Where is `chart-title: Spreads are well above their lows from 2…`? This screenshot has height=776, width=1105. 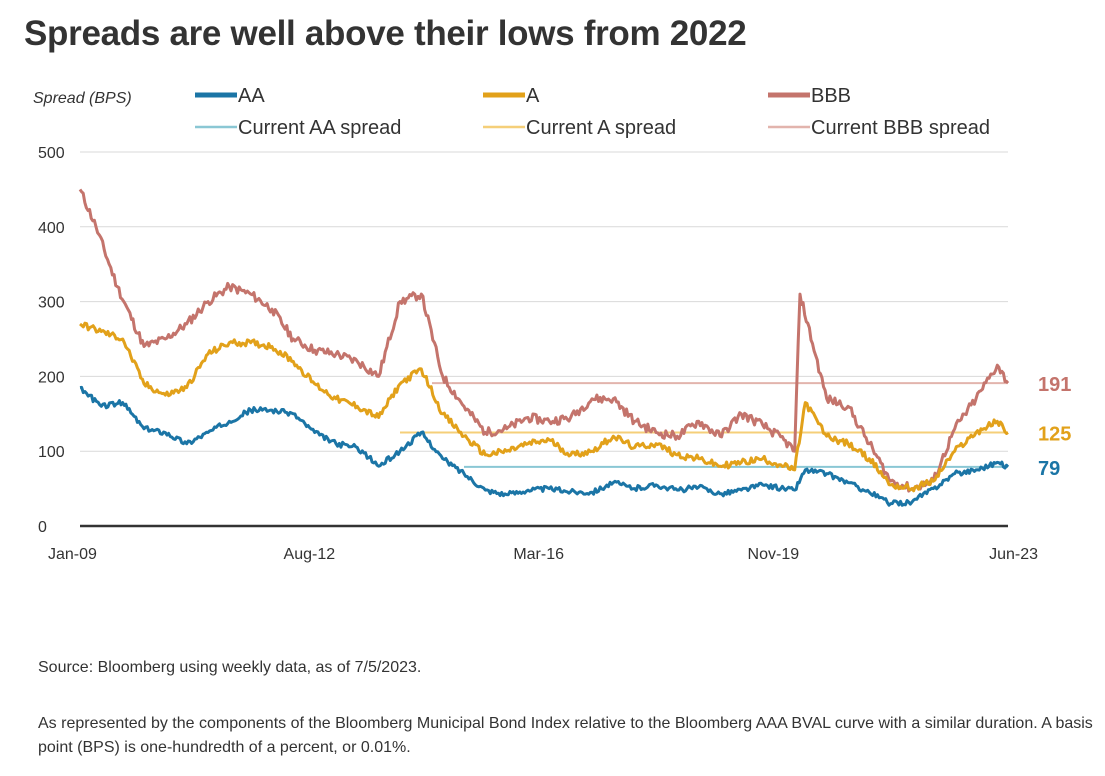
chart-title: Spreads are well above their lows from 2… is located at coordinates (385, 33).